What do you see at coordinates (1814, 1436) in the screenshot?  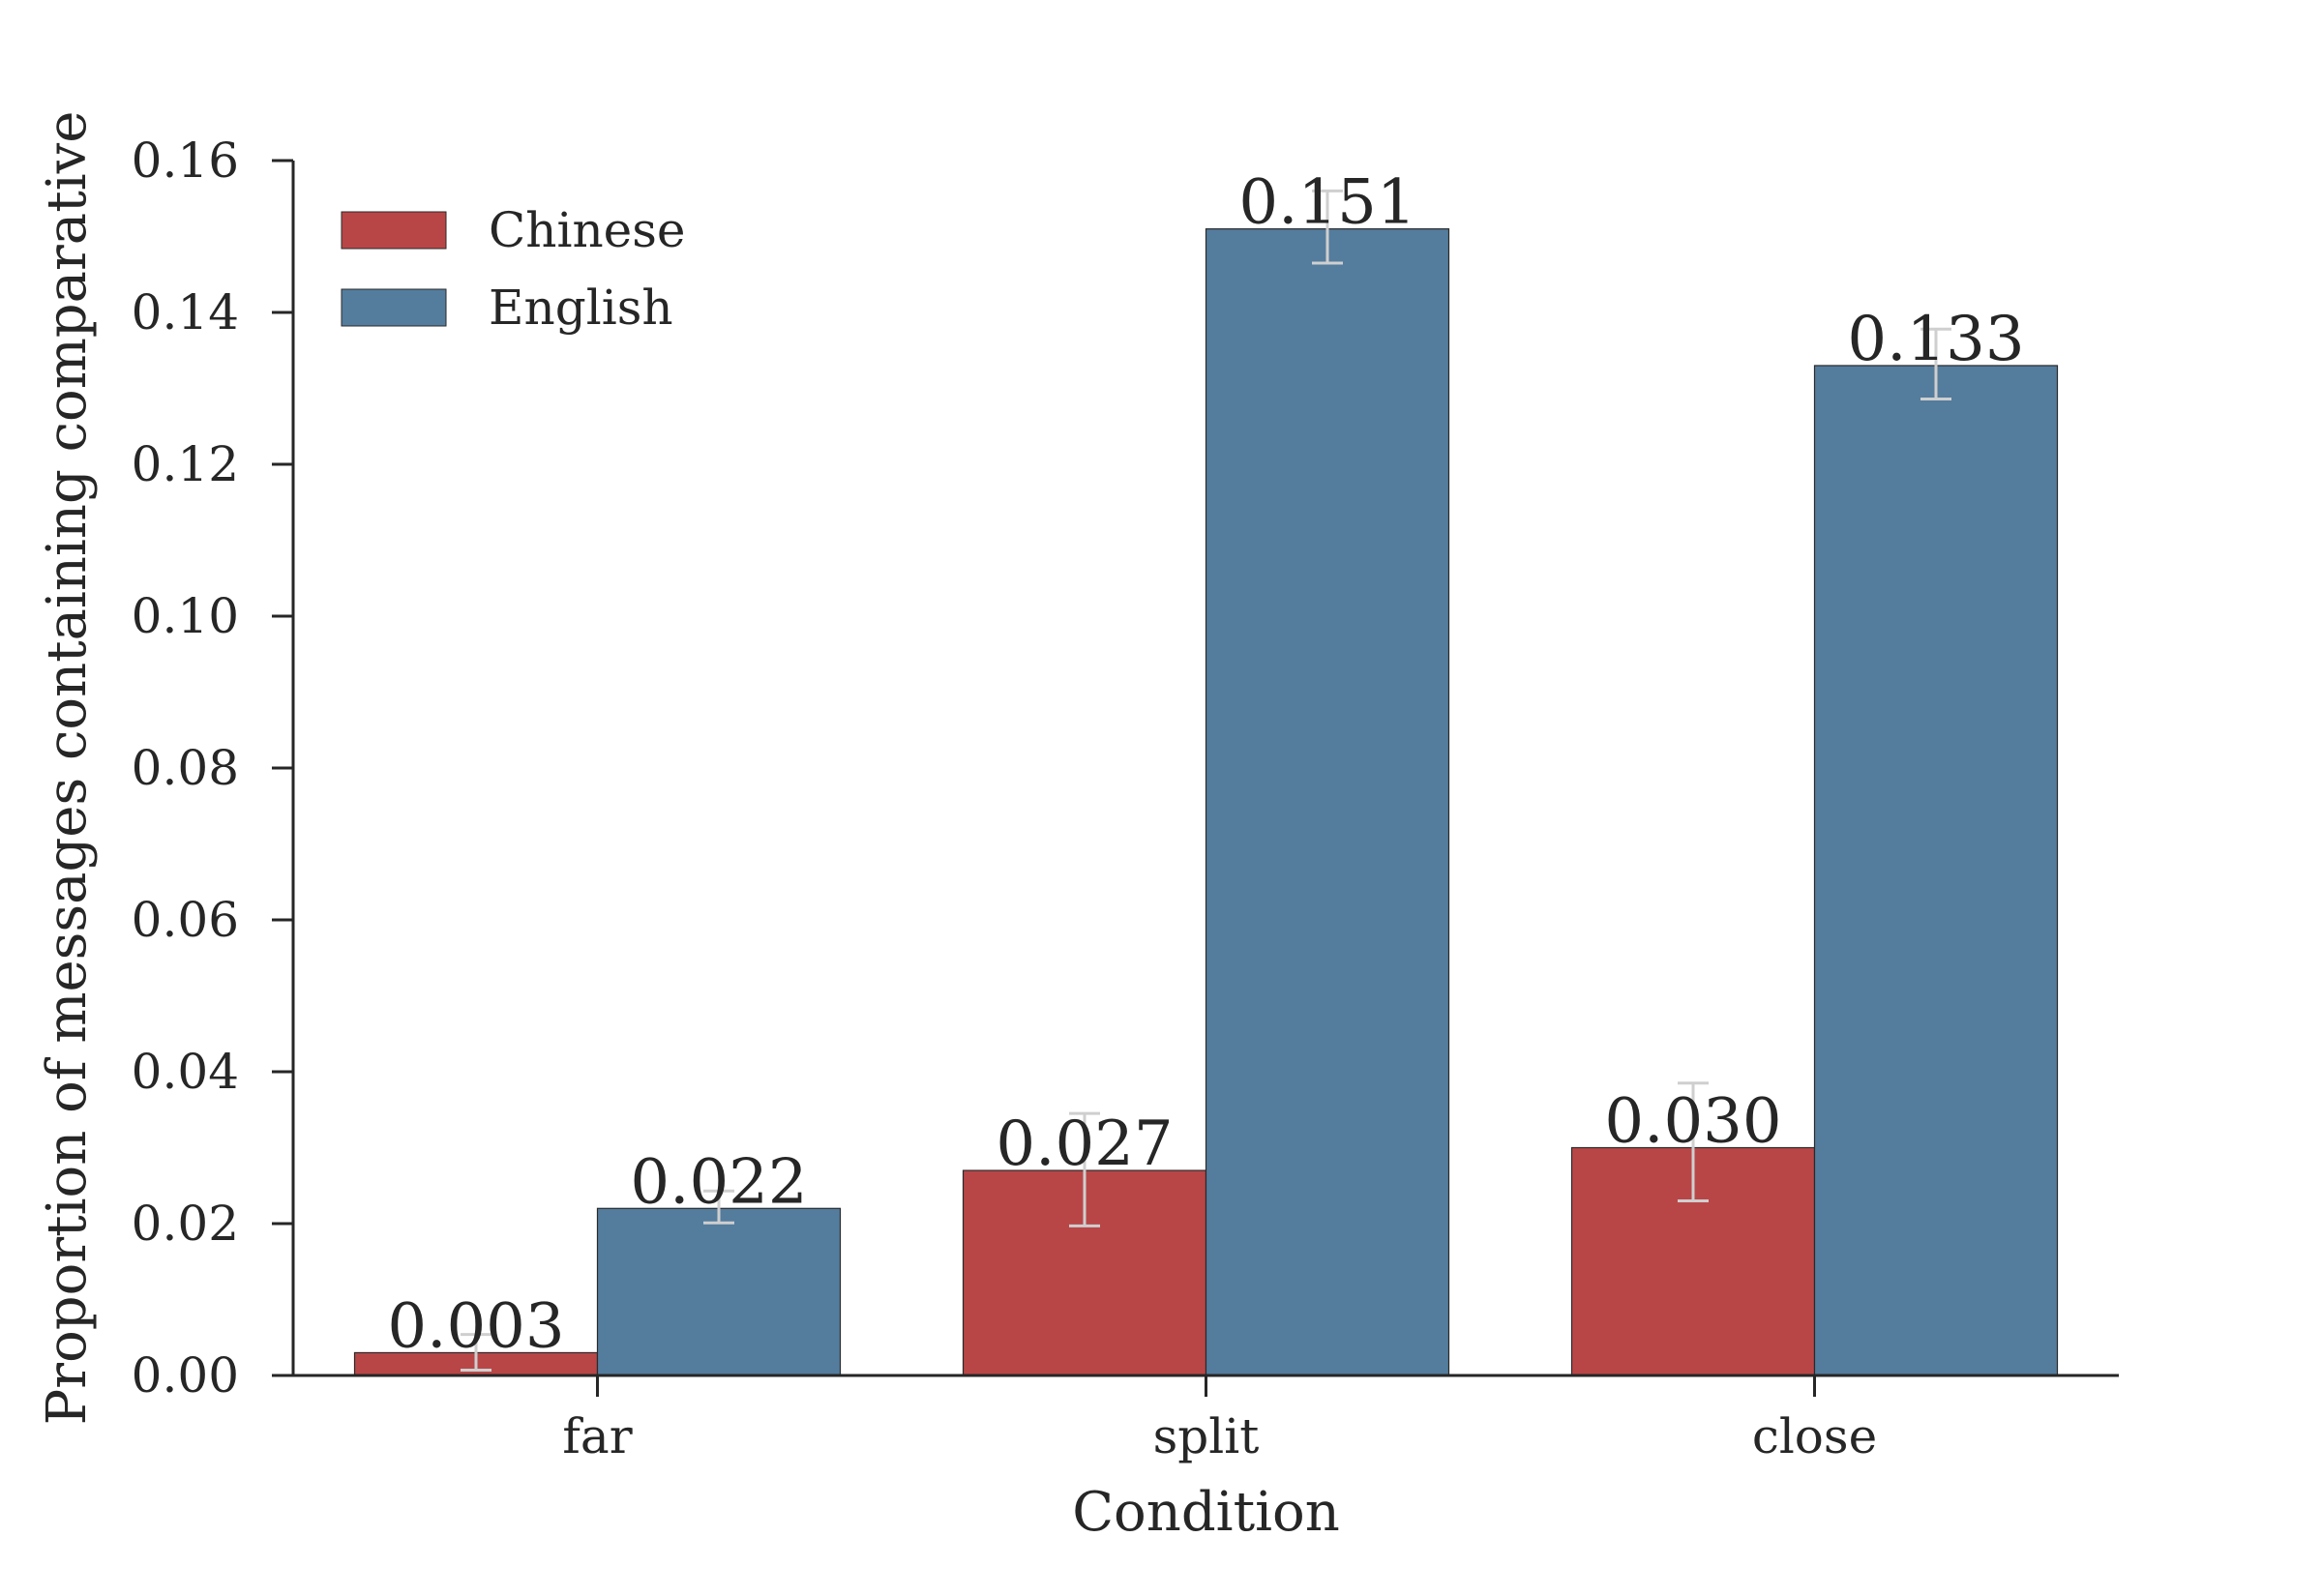 I see `x-tick-label-close: close` at bounding box center [1814, 1436].